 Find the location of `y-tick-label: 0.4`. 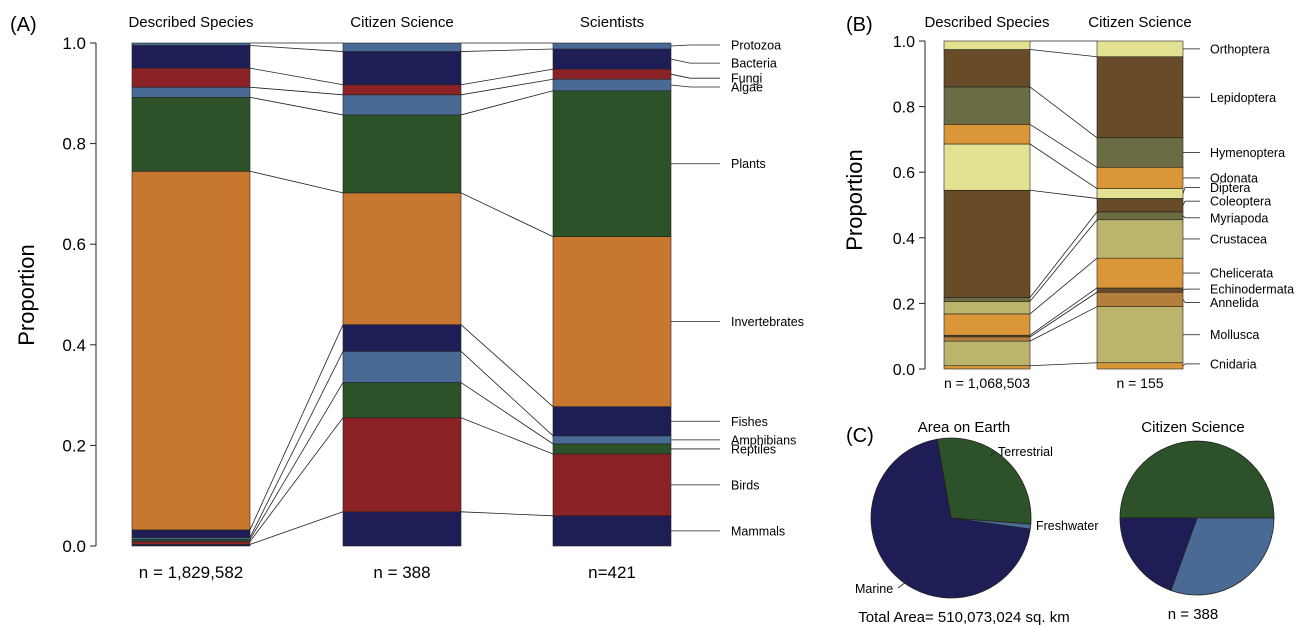

y-tick-label: 0.4 is located at coordinates (74, 345).